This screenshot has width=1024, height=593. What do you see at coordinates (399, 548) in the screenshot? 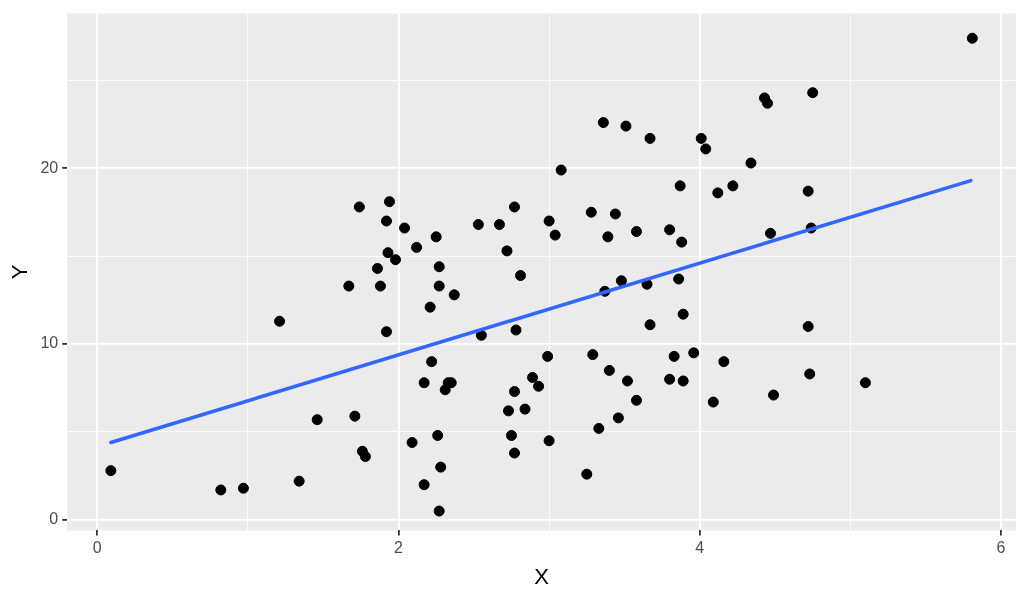
I see `x-tick-label: 2` at bounding box center [399, 548].